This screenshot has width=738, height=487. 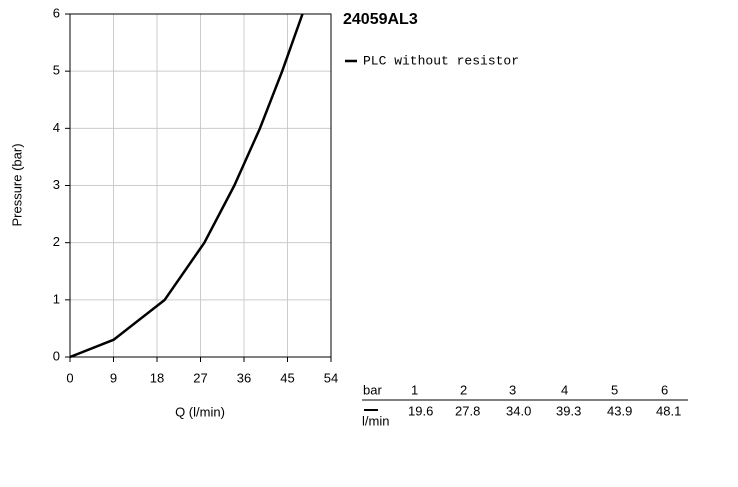 What do you see at coordinates (200, 377) in the screenshot?
I see `x-tick-label: 27` at bounding box center [200, 377].